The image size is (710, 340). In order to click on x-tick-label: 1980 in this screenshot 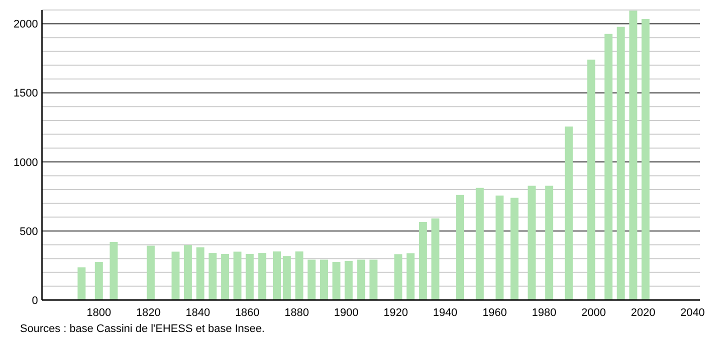, I will do `click(544, 313)`.